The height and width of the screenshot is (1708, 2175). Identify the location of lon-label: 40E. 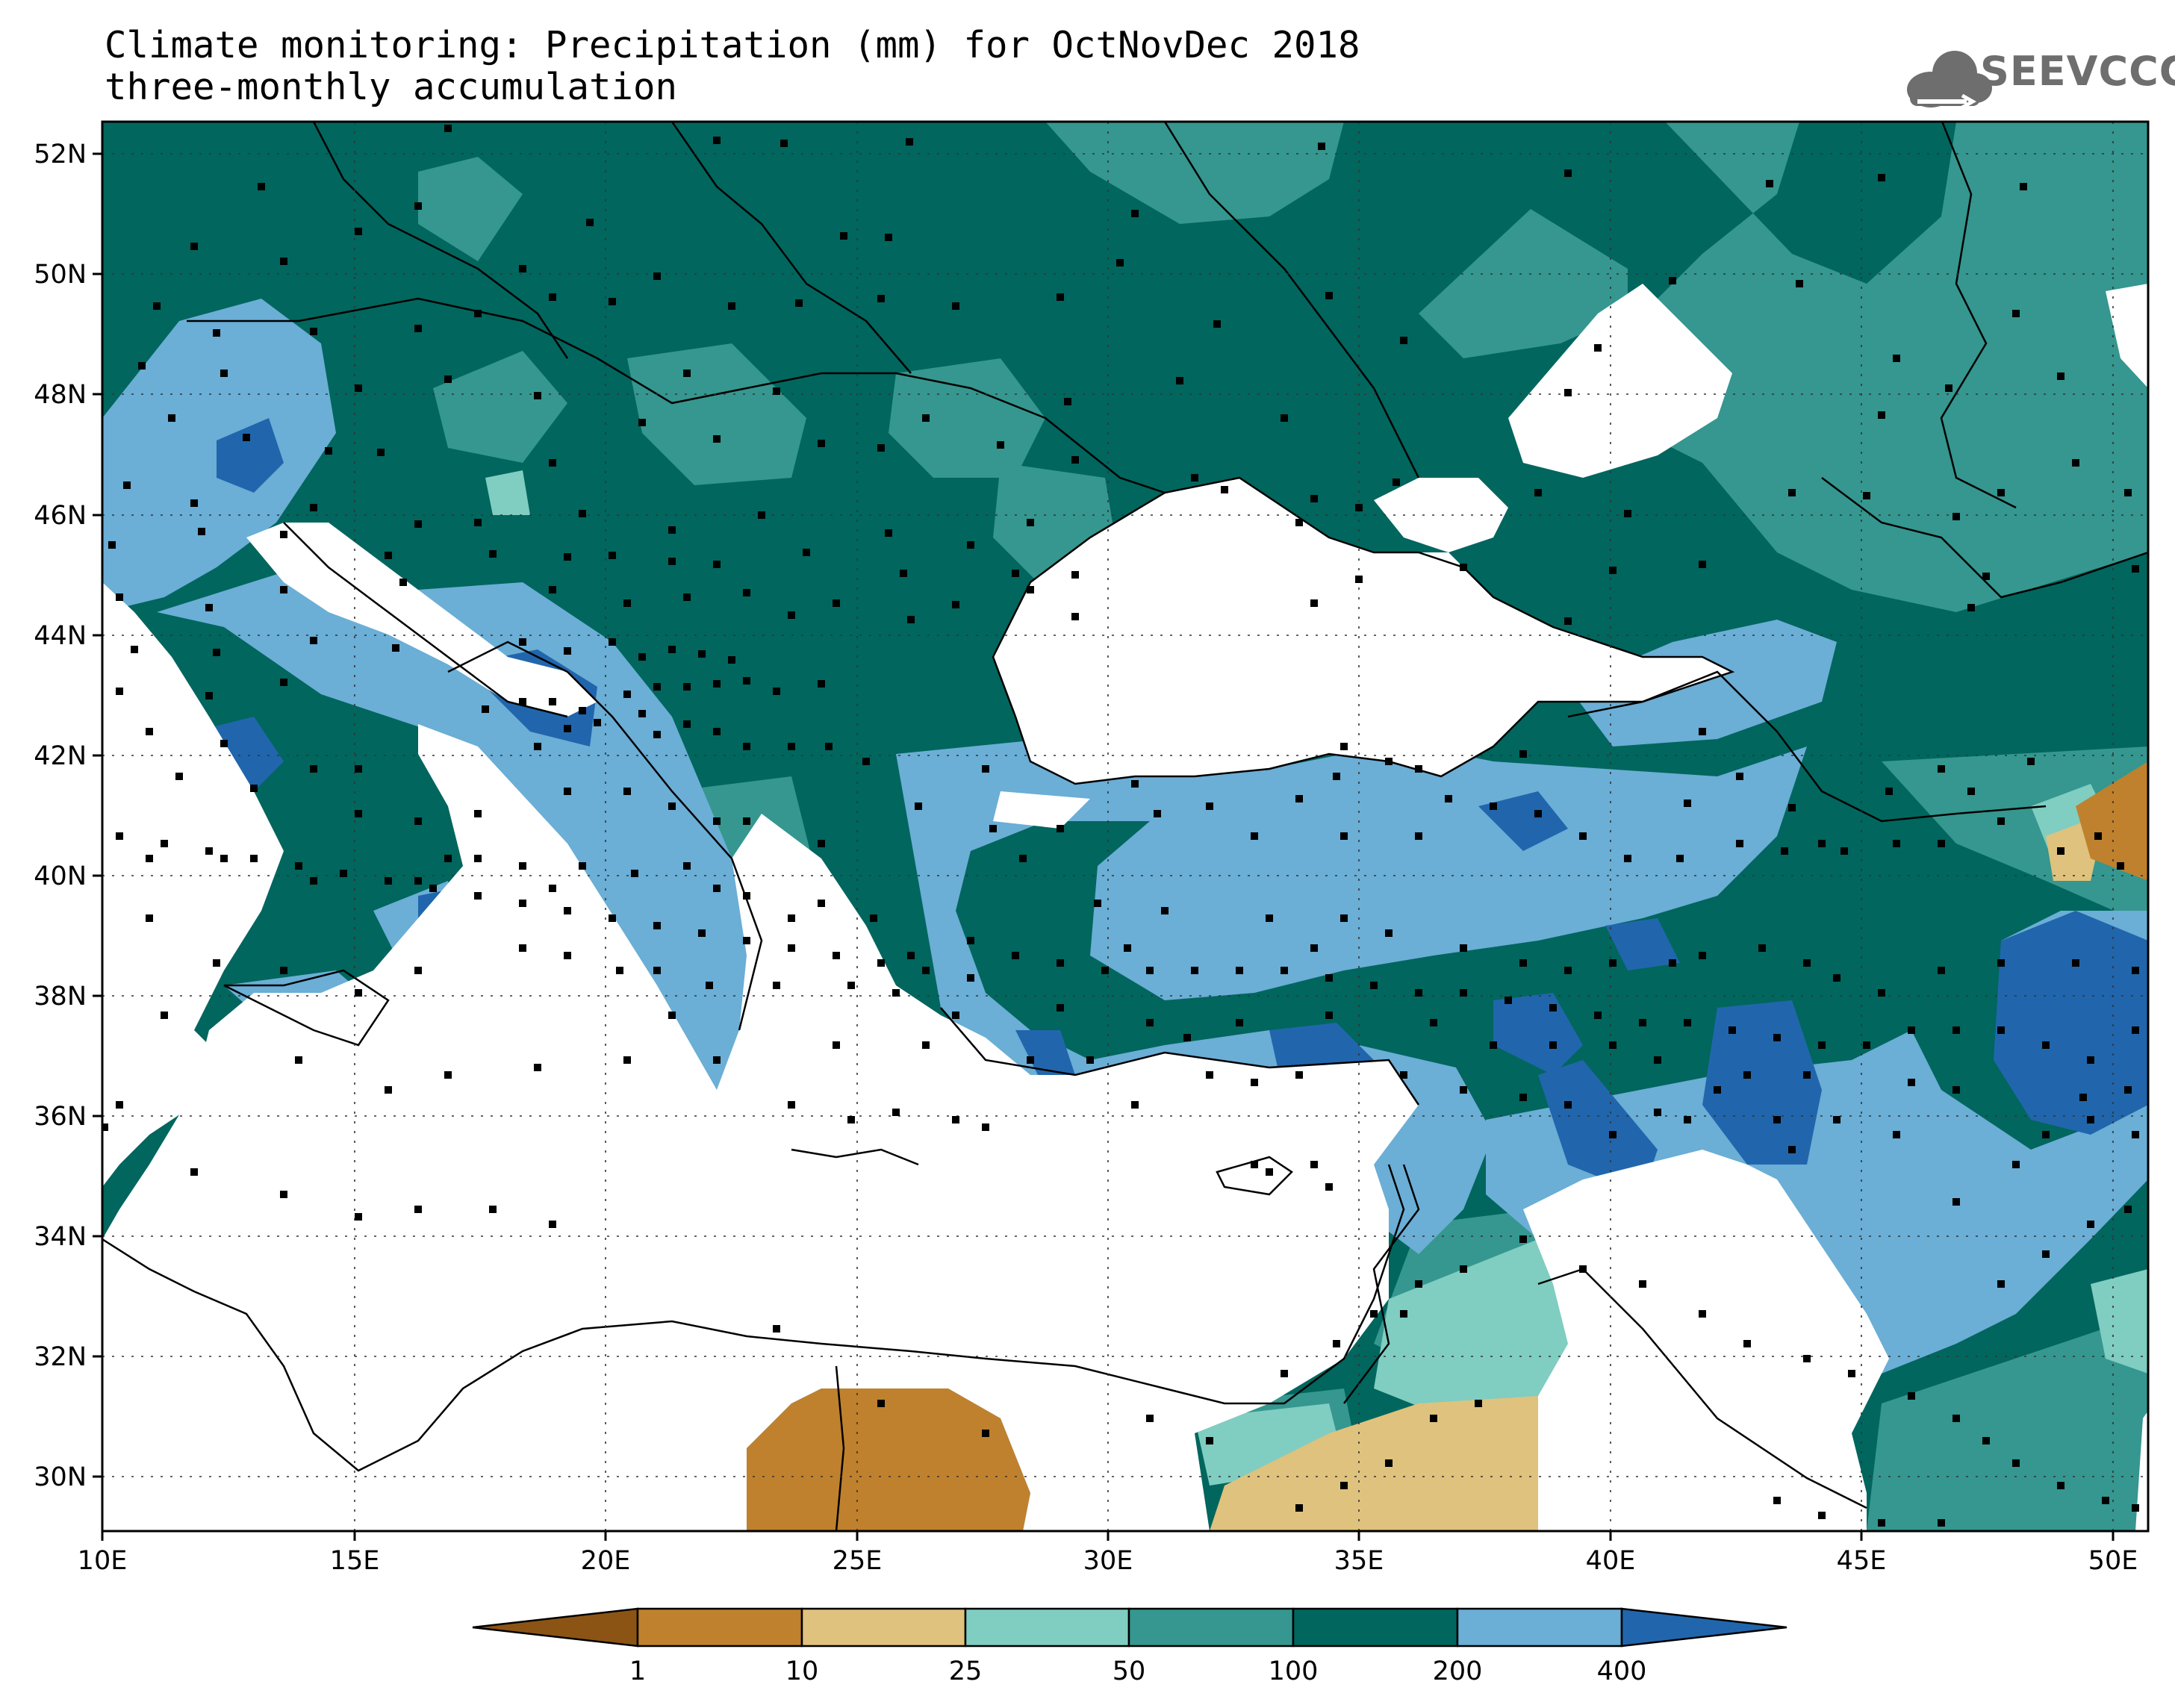
(1611, 1561).